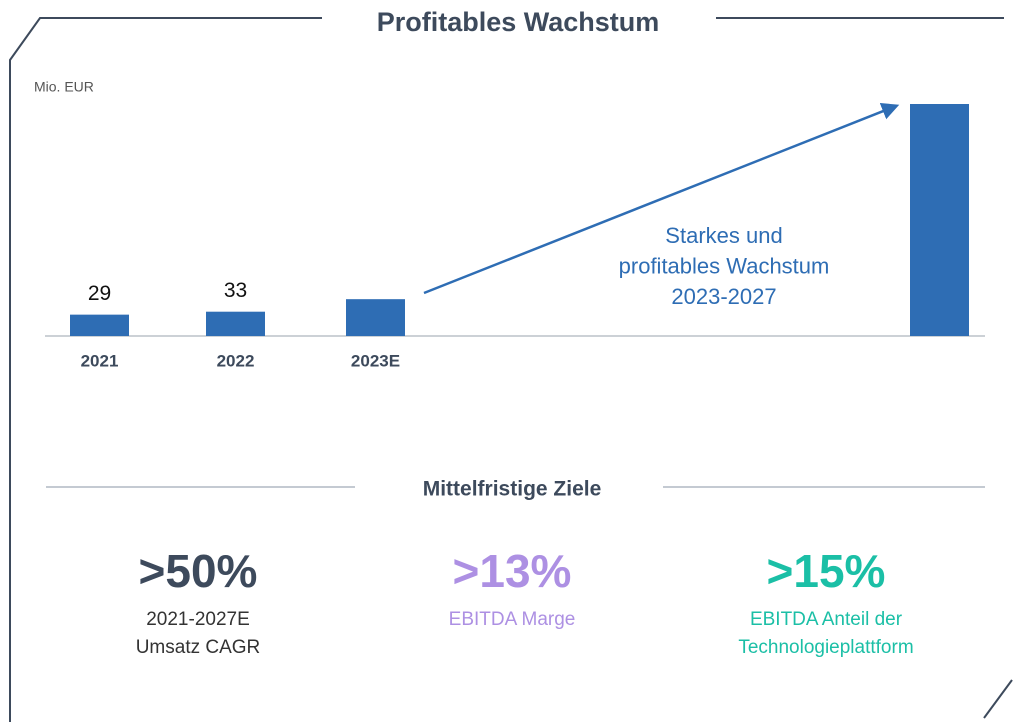 The width and height of the screenshot is (1018, 725). Describe the element at coordinates (661, 199) in the screenshot. I see `growth-arrow` at that location.